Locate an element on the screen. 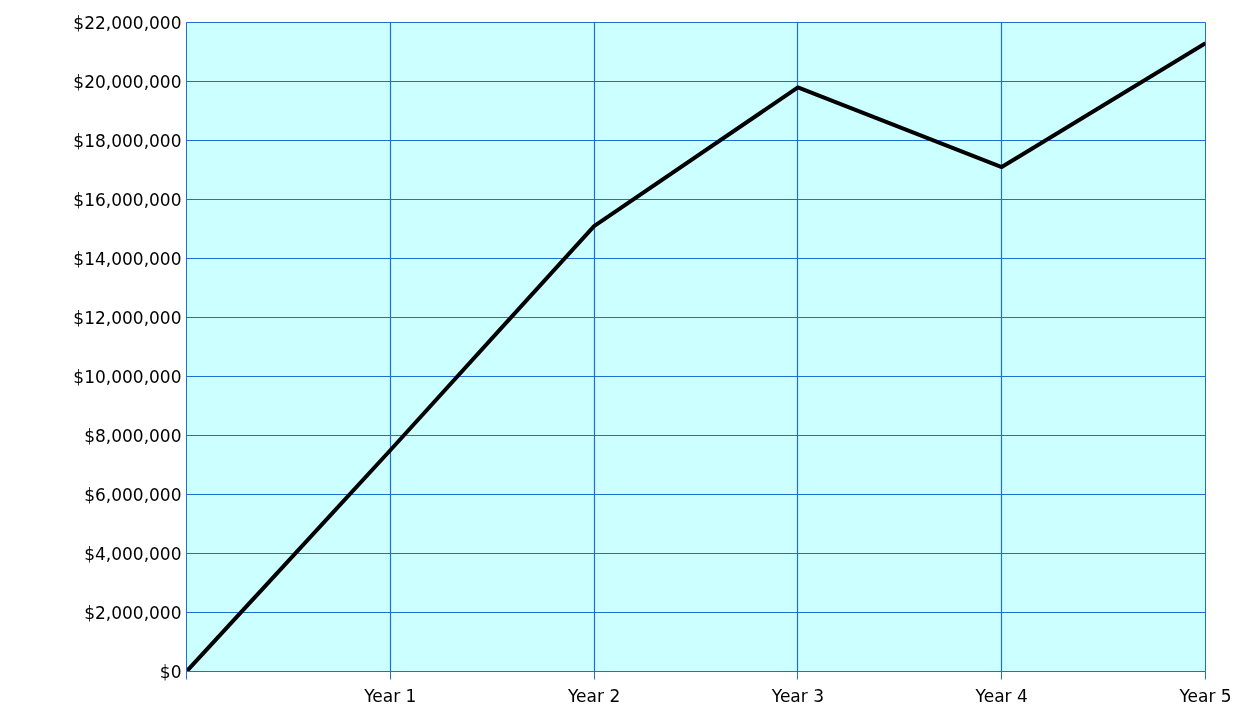  y-tick-label: $20,000,000 is located at coordinates (127, 81).